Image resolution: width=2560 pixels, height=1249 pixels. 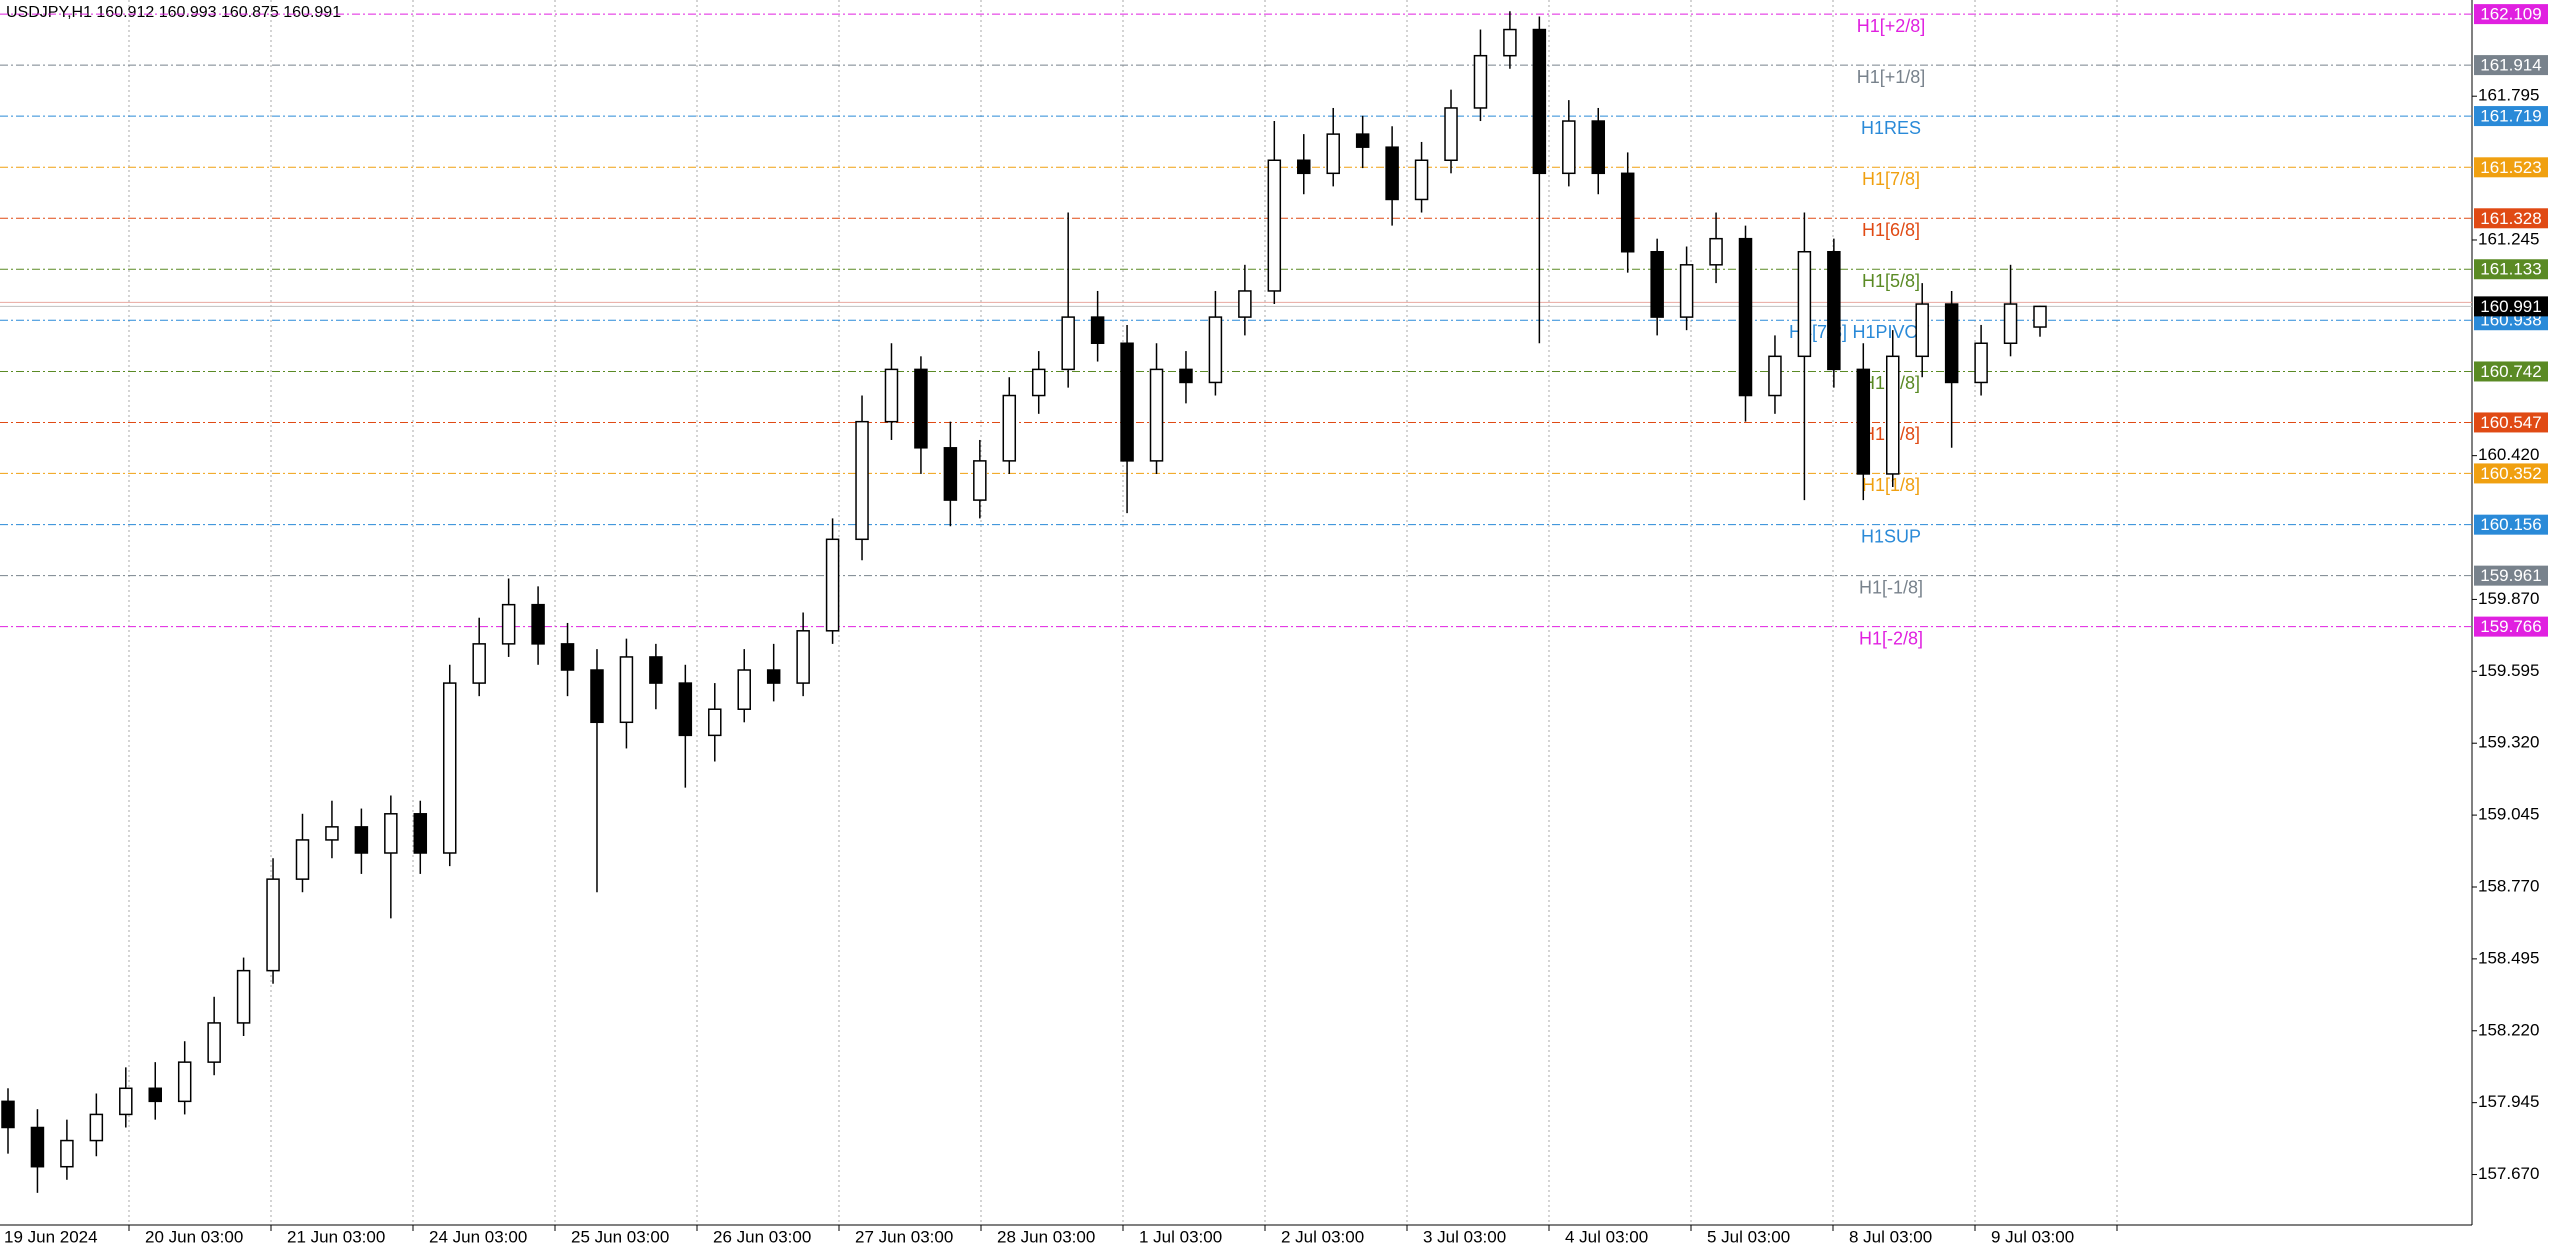 I want to click on y-tick-label: 159.595, so click(x=2508, y=670).